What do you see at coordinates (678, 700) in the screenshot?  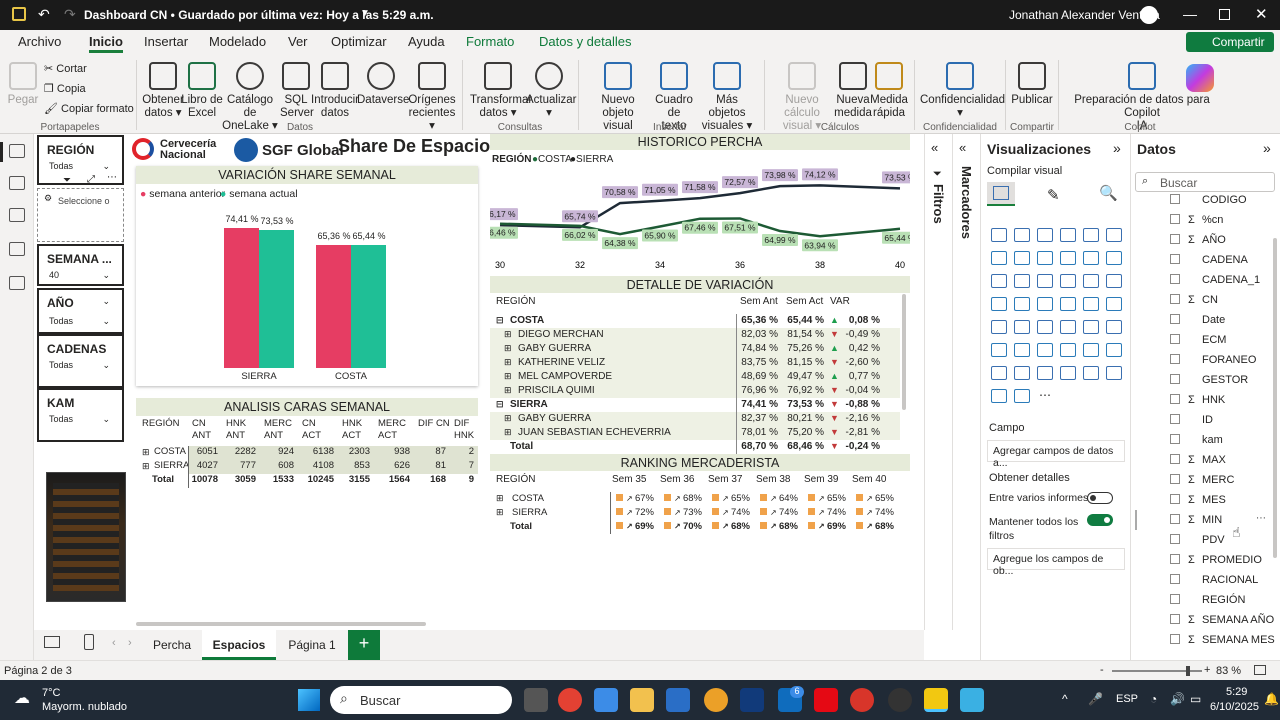 I see `store-icon` at bounding box center [678, 700].